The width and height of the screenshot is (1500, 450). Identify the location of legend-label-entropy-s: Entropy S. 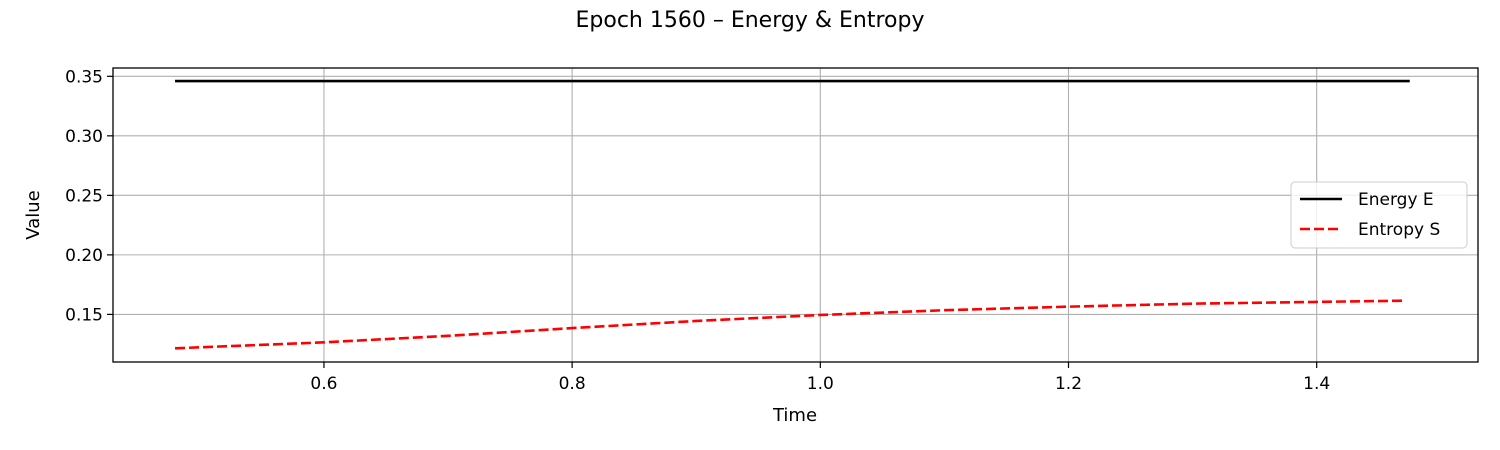
(1399, 230).